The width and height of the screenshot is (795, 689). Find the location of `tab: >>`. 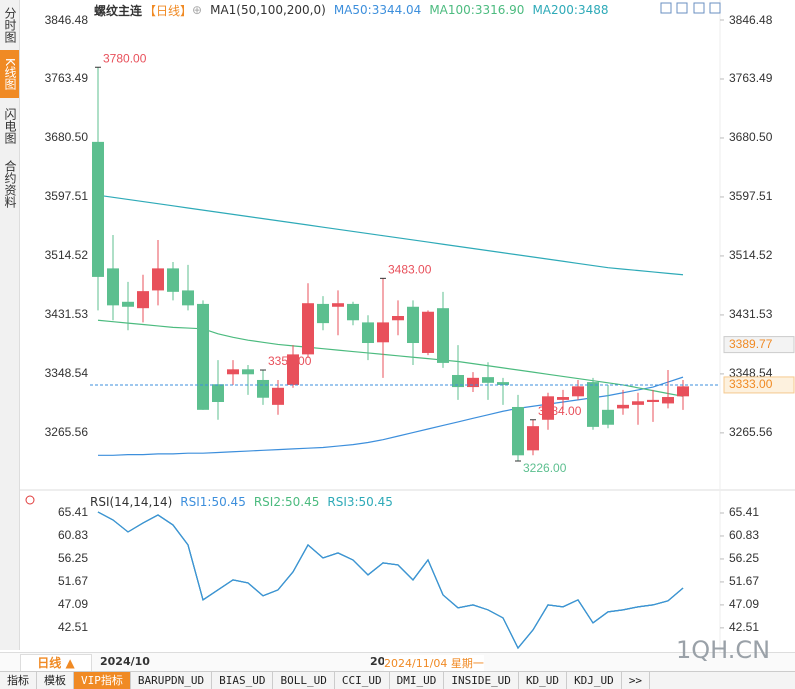

tab: >> is located at coordinates (636, 680).